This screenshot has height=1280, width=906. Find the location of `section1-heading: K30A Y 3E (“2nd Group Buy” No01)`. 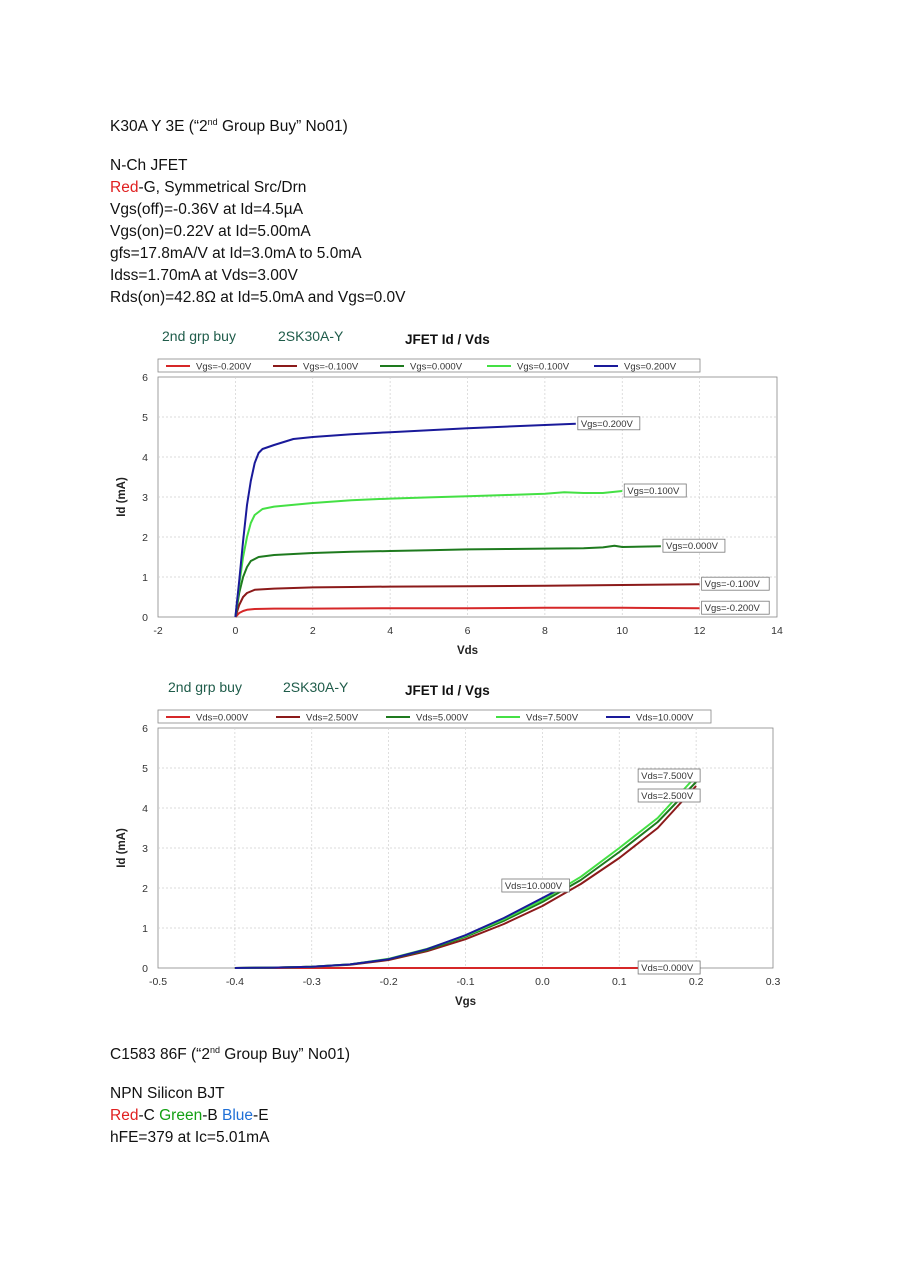

section1-heading: K30A Y 3E (“2nd Group Buy” No01) is located at coordinates (229, 124).